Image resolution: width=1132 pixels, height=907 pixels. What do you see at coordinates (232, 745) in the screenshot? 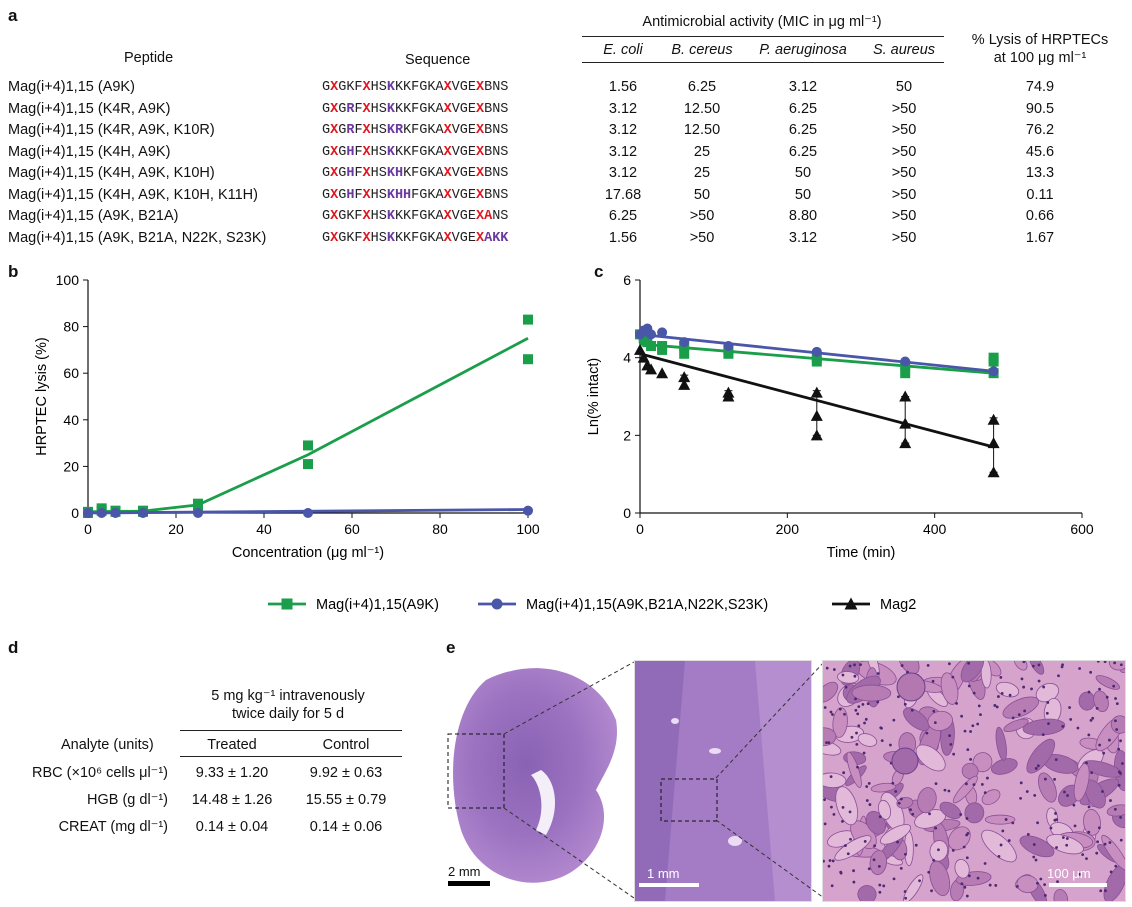
I see `col-header-treated: Treated` at bounding box center [232, 745].